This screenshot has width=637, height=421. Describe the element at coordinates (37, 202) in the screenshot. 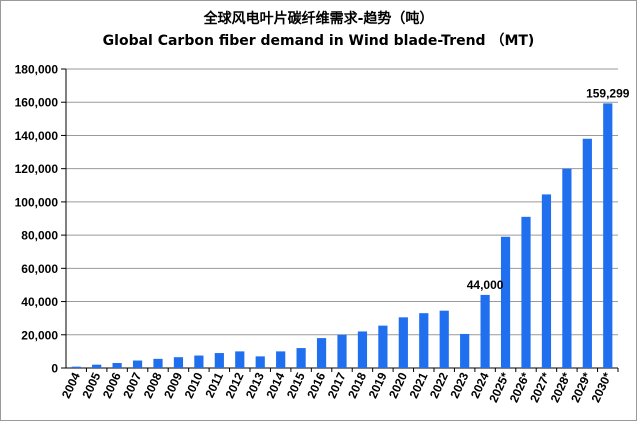

I see `y-tick-label: 100,000` at that location.